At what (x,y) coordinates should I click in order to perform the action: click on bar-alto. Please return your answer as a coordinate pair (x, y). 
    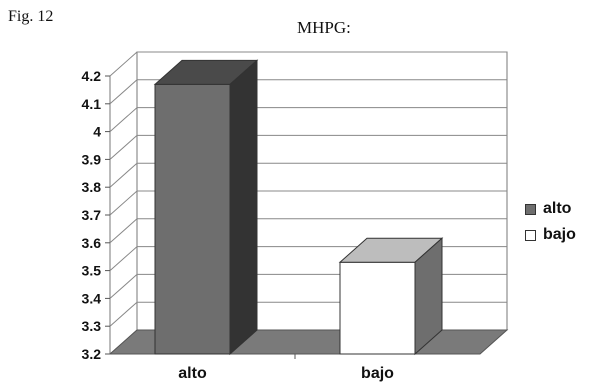
    Looking at the image, I should click on (192, 219).